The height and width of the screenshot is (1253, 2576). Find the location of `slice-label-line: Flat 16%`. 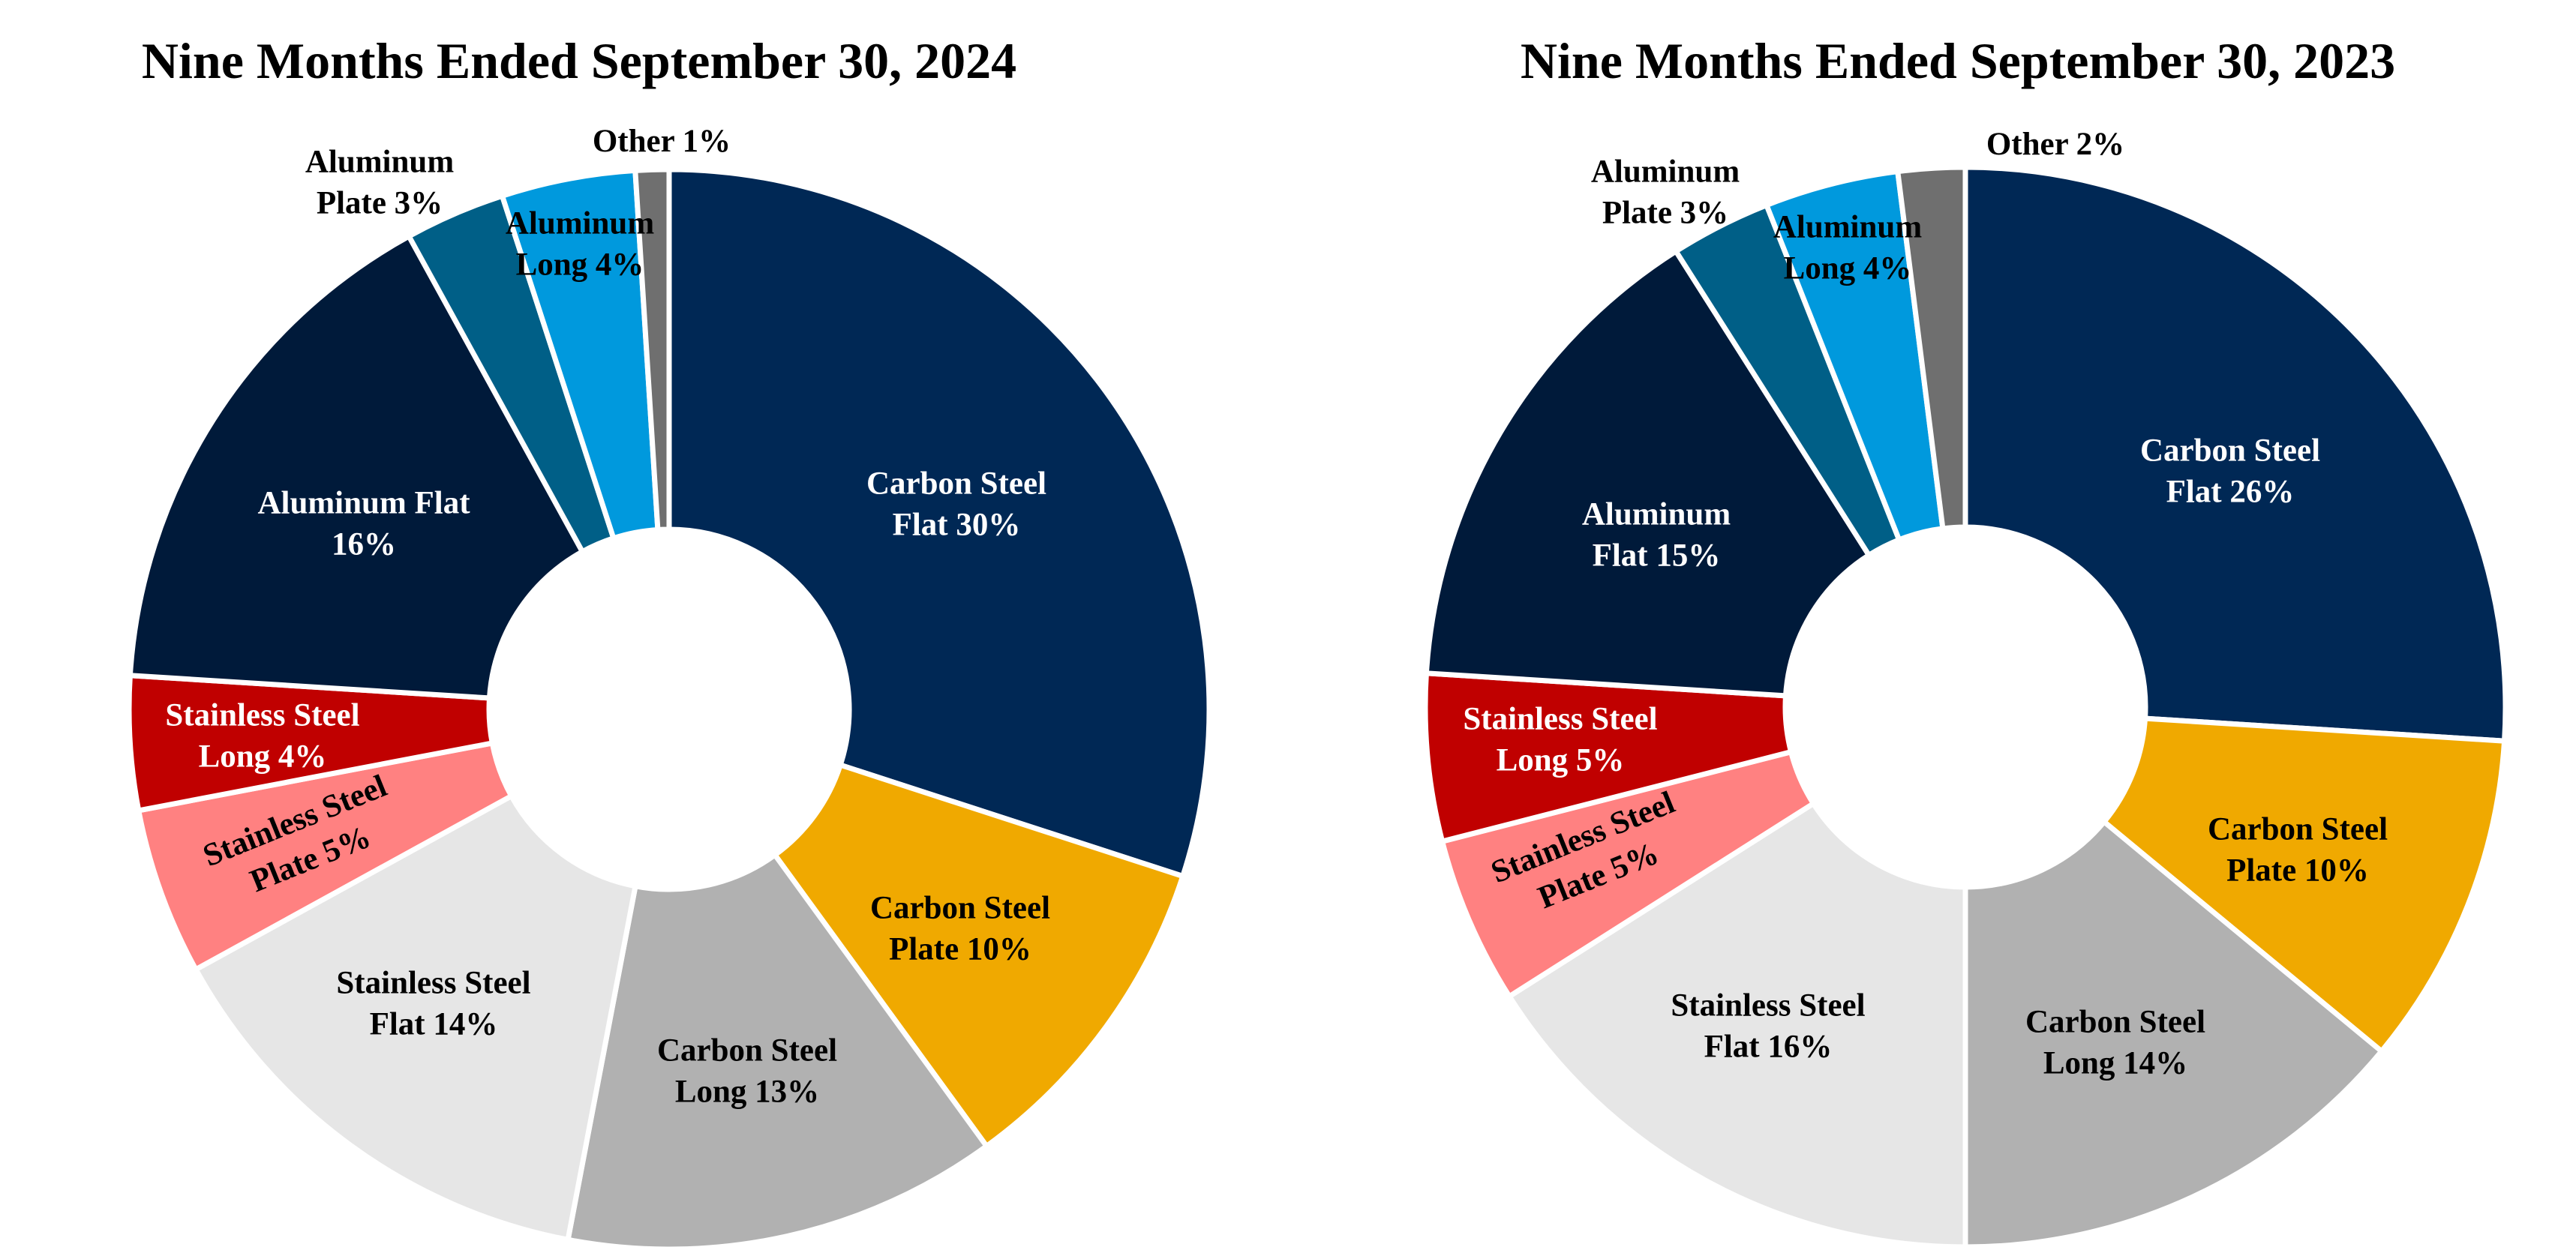

slice-label-line: Flat 16% is located at coordinates (1768, 1047).